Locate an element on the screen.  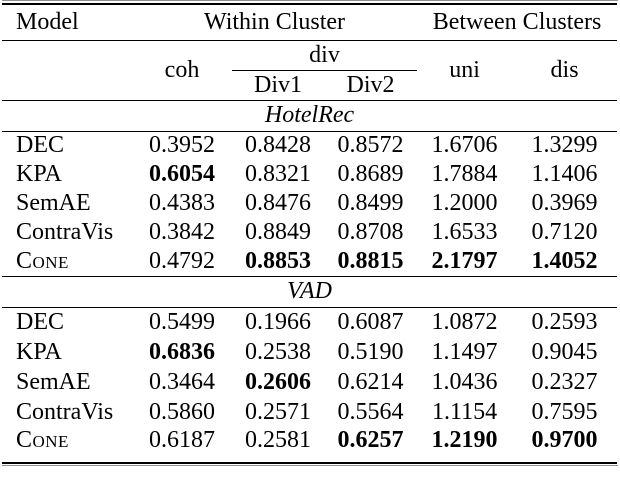
value-cell: 0.4792 is located at coordinates (182, 260).